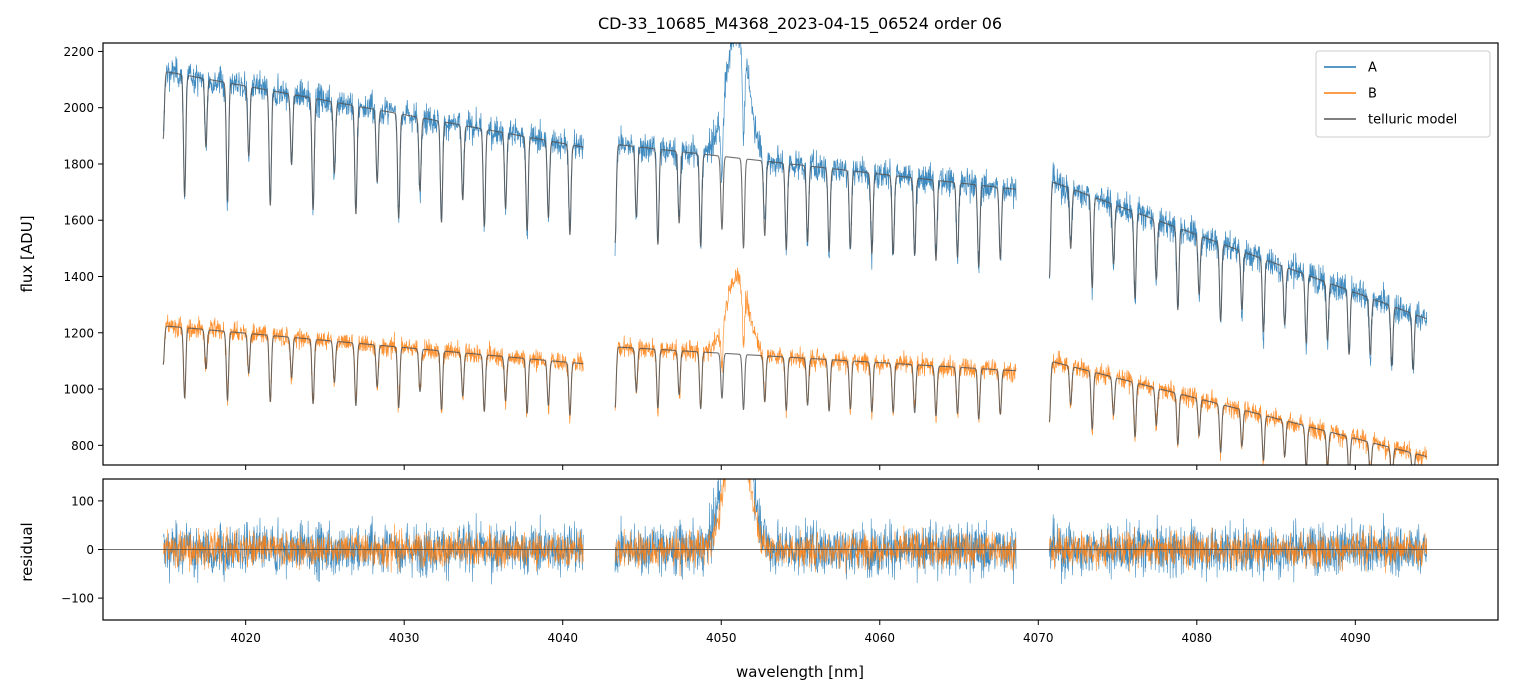 The image size is (1513, 700). What do you see at coordinates (78, 333) in the screenshot?
I see `y-tick-label: 1200` at bounding box center [78, 333].